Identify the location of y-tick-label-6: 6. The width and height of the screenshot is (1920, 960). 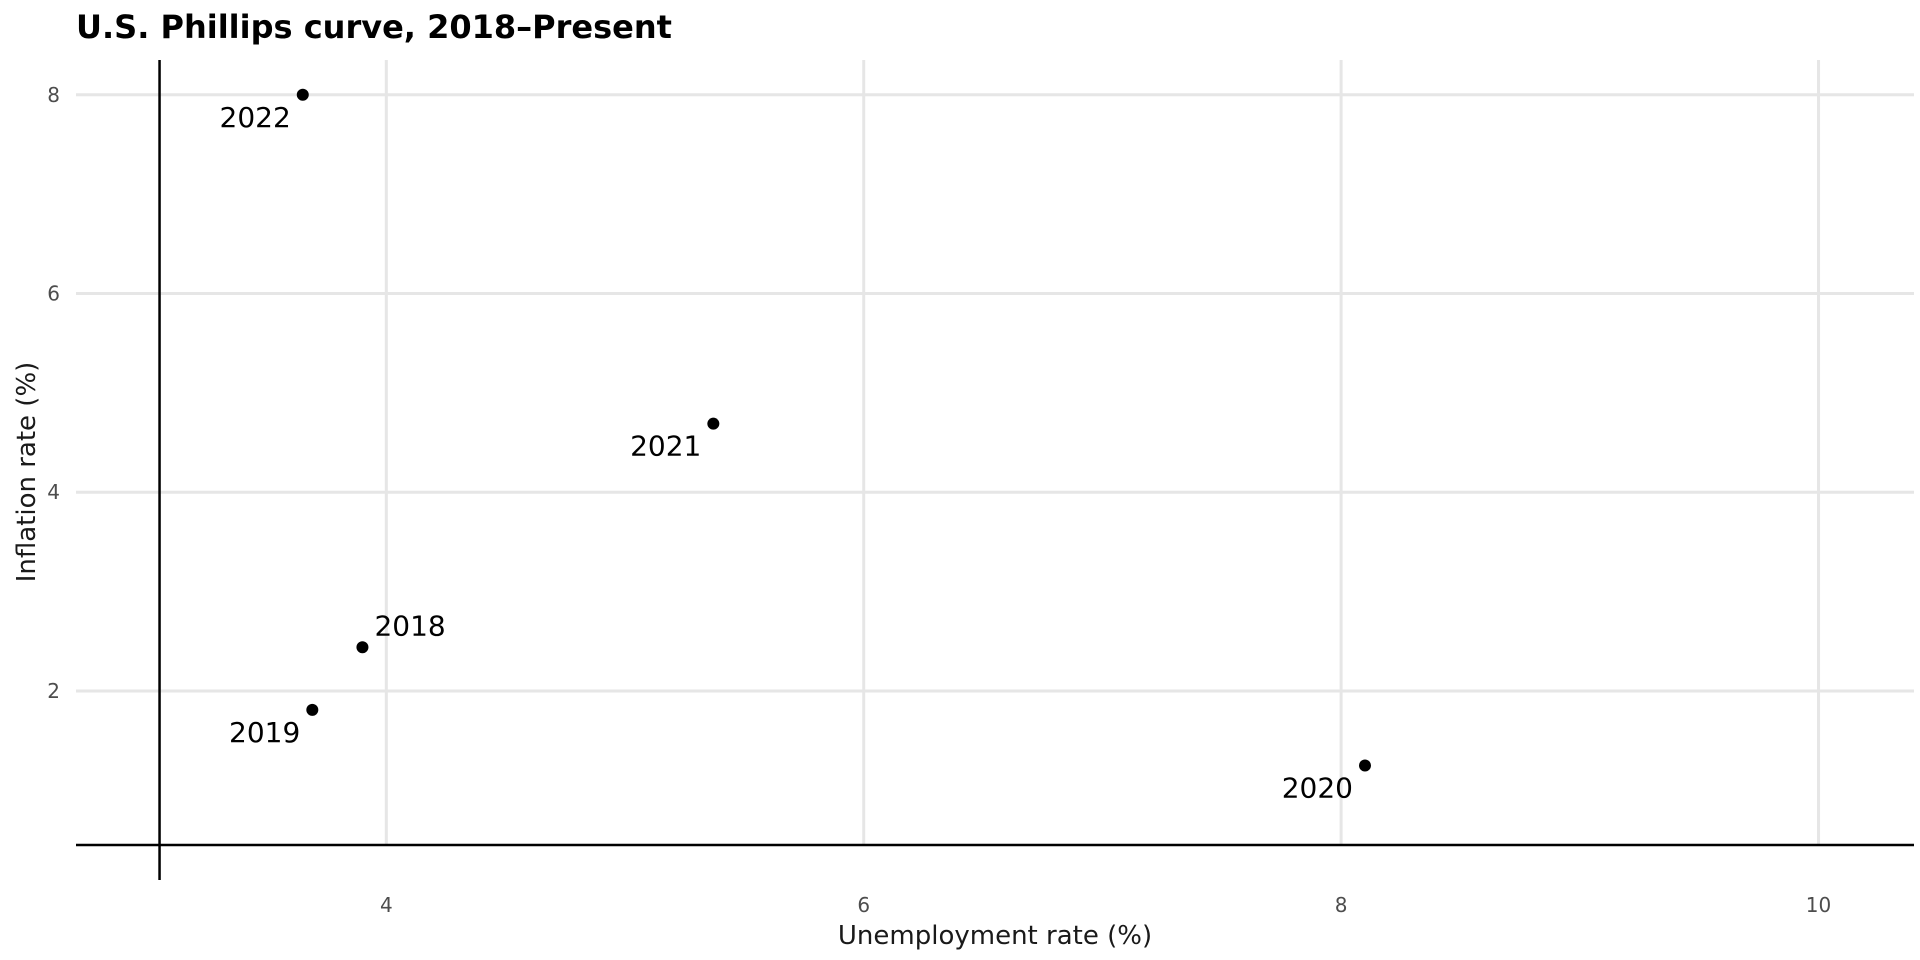
(53, 294).